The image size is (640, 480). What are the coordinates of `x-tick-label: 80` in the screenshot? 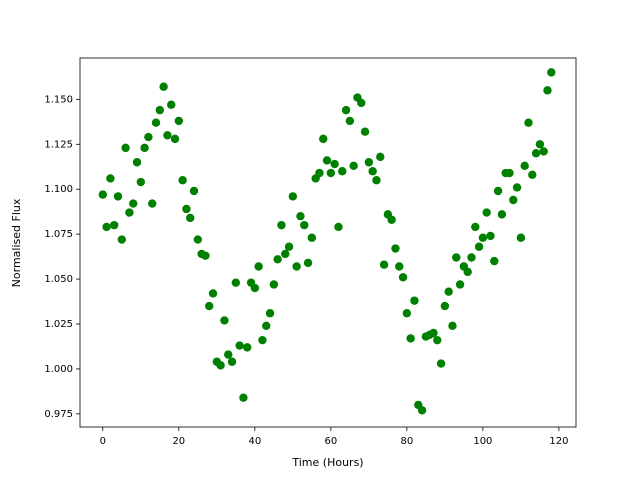 It's located at (406, 441).